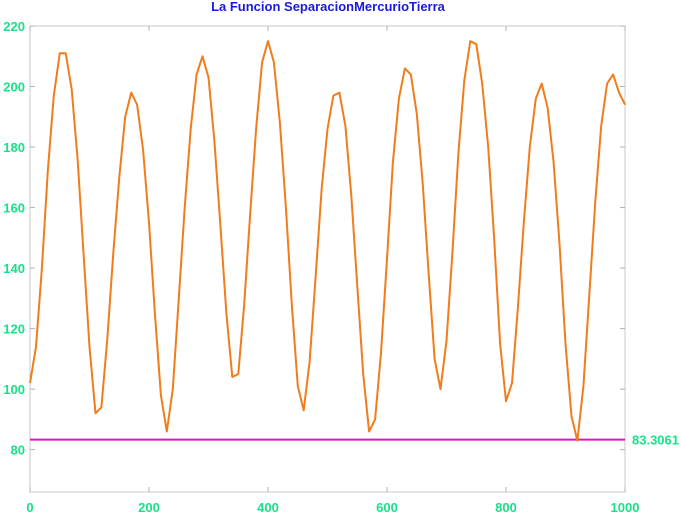  What do you see at coordinates (268, 507) in the screenshot?
I see `x-tick-label: 400` at bounding box center [268, 507].